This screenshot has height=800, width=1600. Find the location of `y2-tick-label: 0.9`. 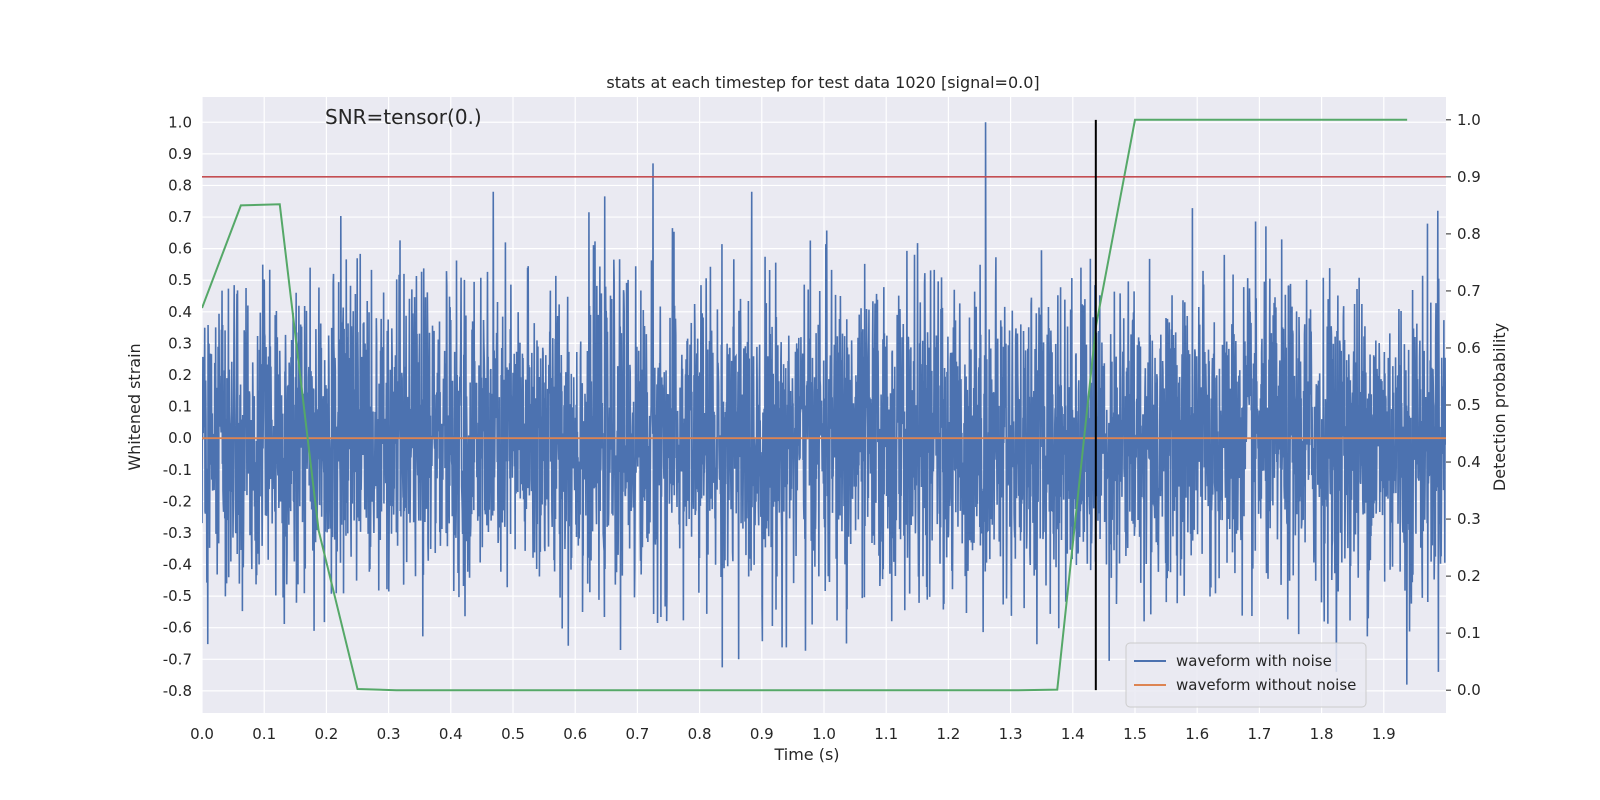

y2-tick-label: 0.9 is located at coordinates (1469, 177).